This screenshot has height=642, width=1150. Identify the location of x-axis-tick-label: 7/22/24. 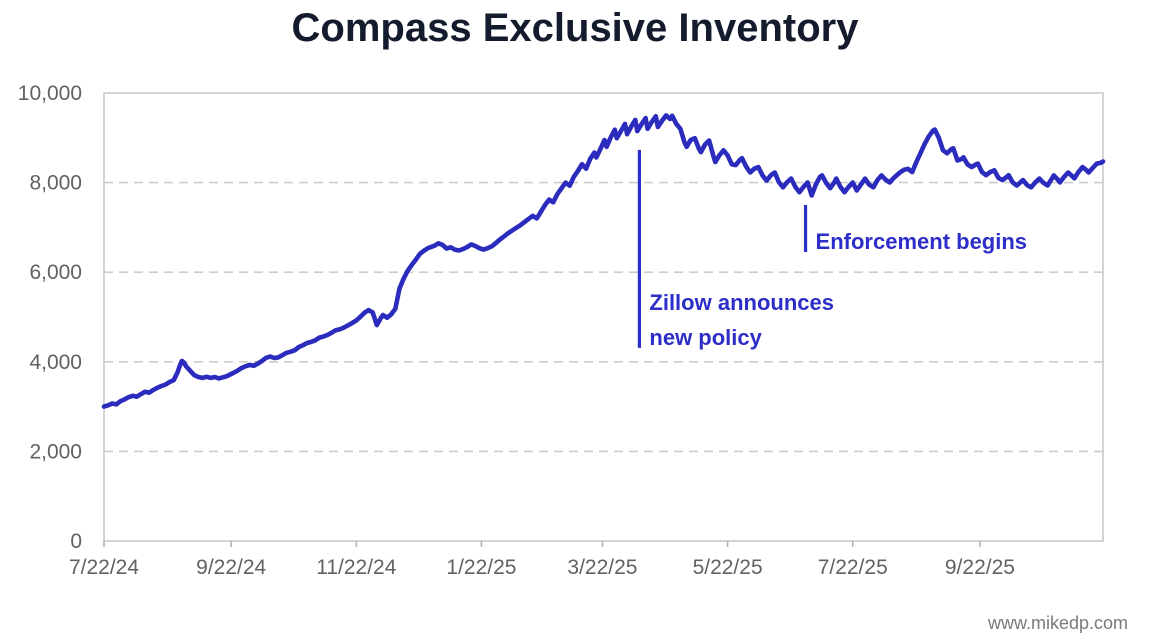
(104, 567).